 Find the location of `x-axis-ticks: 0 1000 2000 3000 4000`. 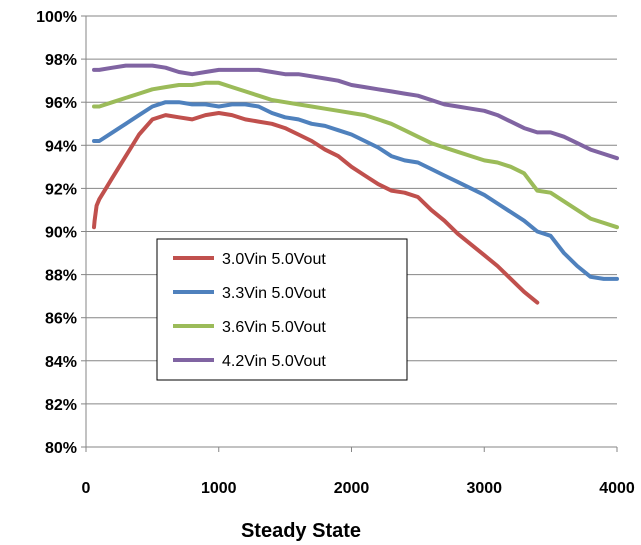

x-axis-ticks: 0 1000 2000 3000 4000 is located at coordinates (358, 488).